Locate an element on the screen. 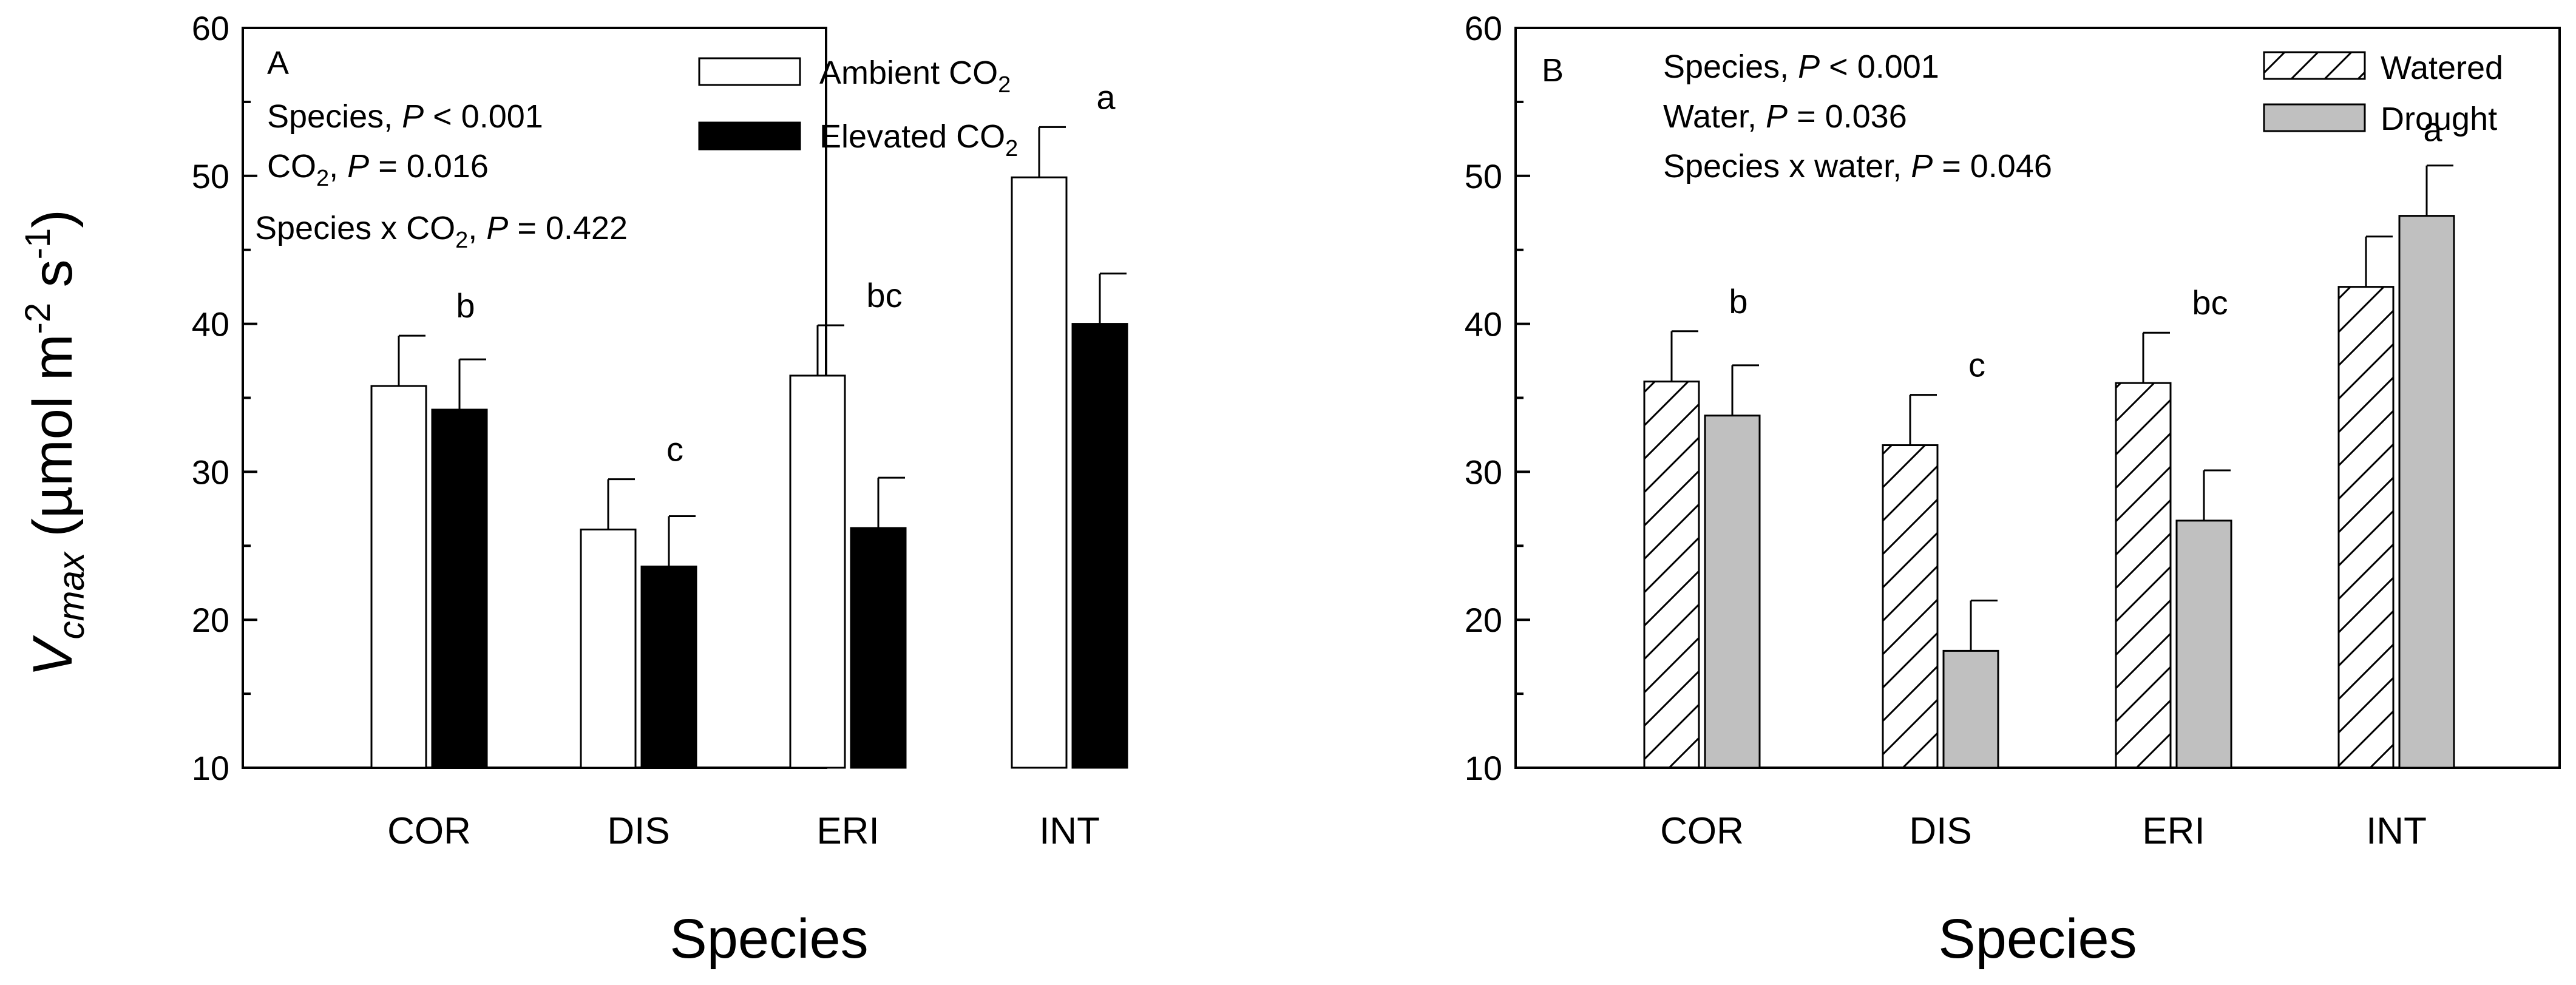  legend-label-ambient: Ambient CO2 is located at coordinates (915, 76).